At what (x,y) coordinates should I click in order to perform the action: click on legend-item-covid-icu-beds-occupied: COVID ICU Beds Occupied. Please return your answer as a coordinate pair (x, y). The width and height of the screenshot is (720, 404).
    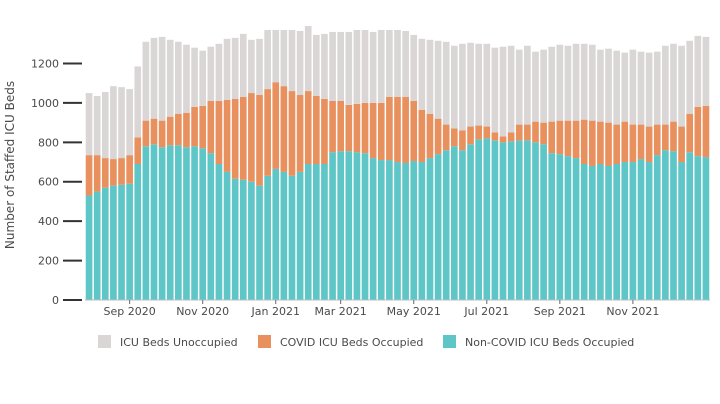
    Looking at the image, I should click on (340, 342).